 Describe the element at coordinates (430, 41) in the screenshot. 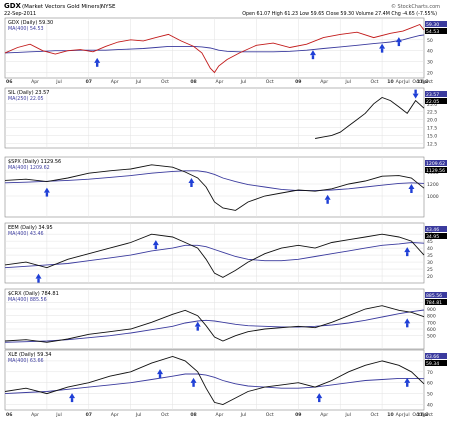

I see `y-tick-label: 50` at that location.